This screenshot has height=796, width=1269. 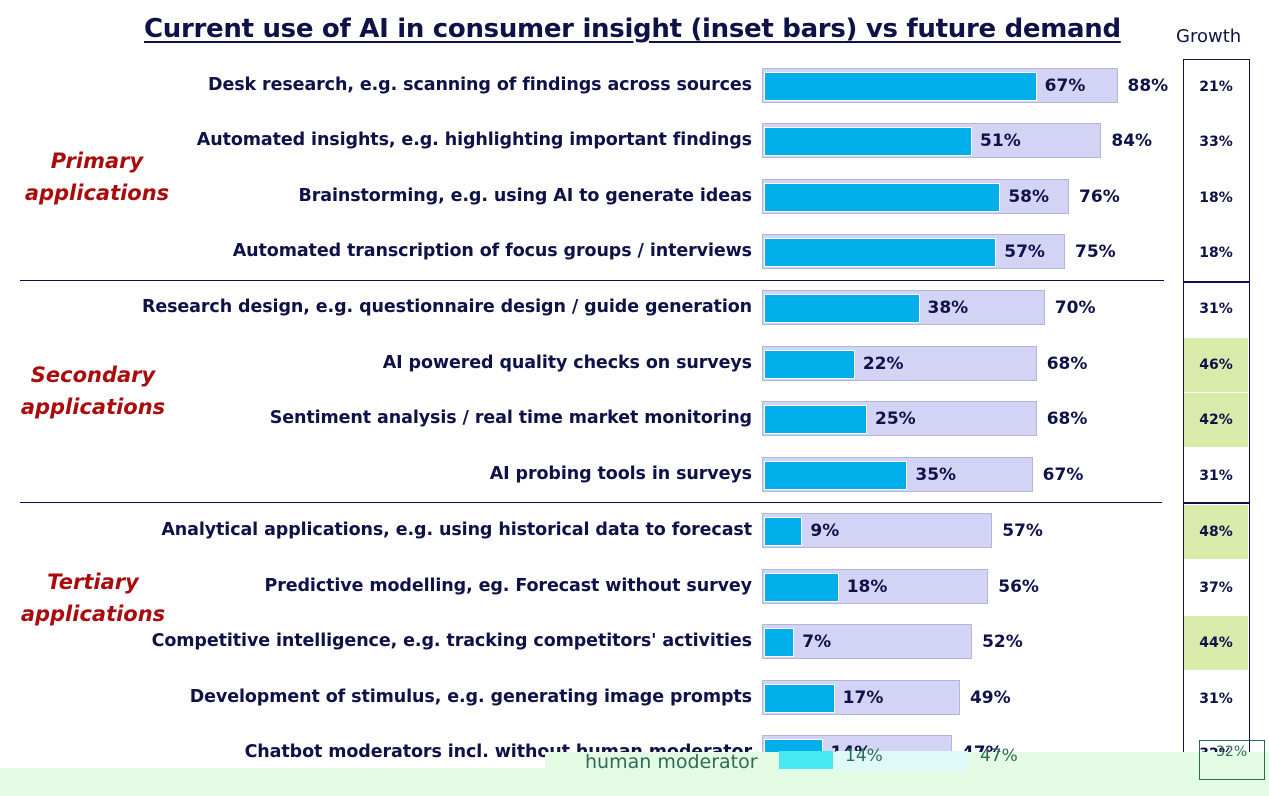 What do you see at coordinates (1216, 365) in the screenshot?
I see `growth-value: 46%` at bounding box center [1216, 365].